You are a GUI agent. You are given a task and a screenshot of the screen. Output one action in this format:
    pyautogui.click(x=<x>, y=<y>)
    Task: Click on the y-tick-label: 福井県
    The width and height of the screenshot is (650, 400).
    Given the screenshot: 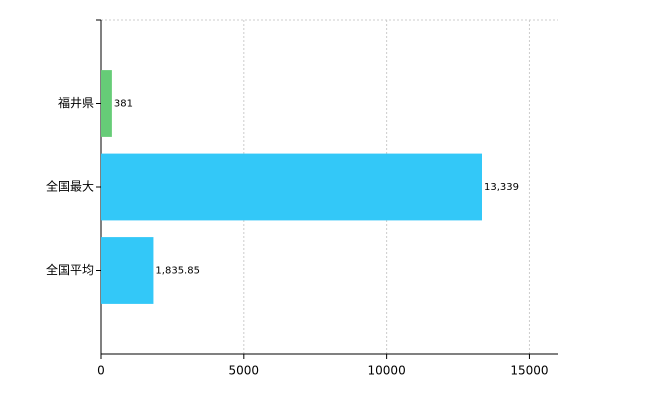 What is the action you would take?
    pyautogui.click(x=76, y=102)
    